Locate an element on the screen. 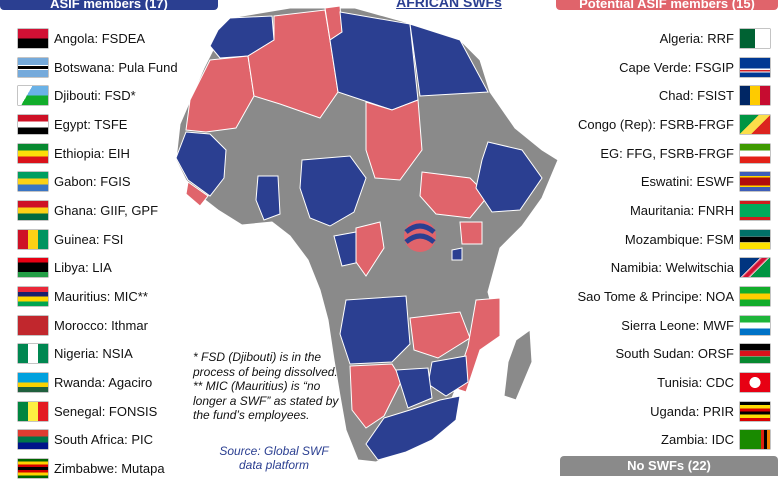 This screenshot has width=780, height=483. flag-equatorial-guinea-icon is located at coordinates (755, 153).